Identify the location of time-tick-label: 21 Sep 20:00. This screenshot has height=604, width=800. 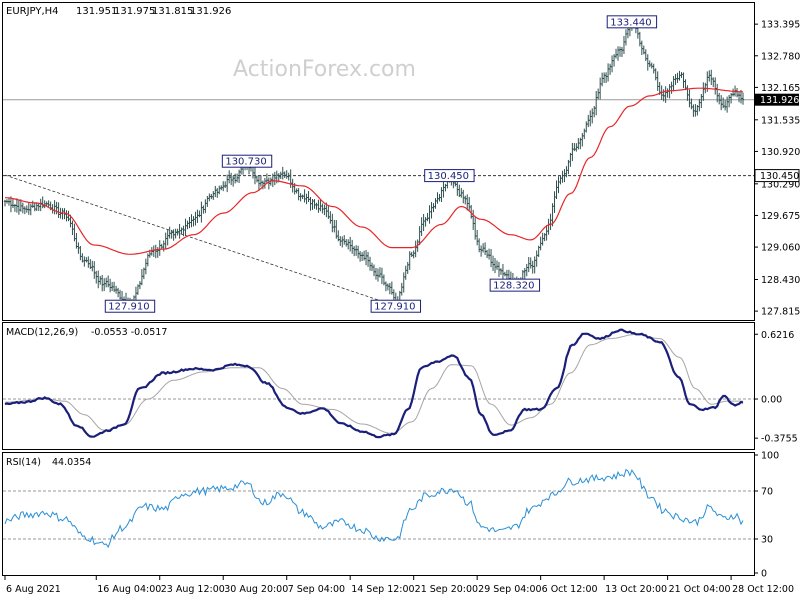
(446, 589).